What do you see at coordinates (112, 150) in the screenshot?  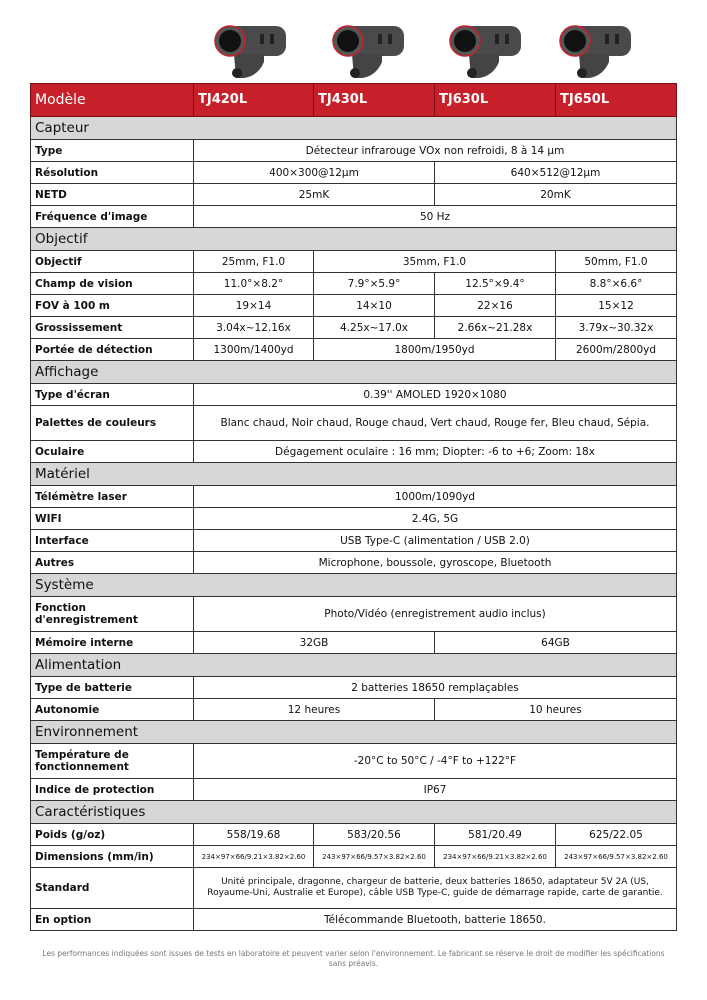 I see `spec-label: Type` at bounding box center [112, 150].